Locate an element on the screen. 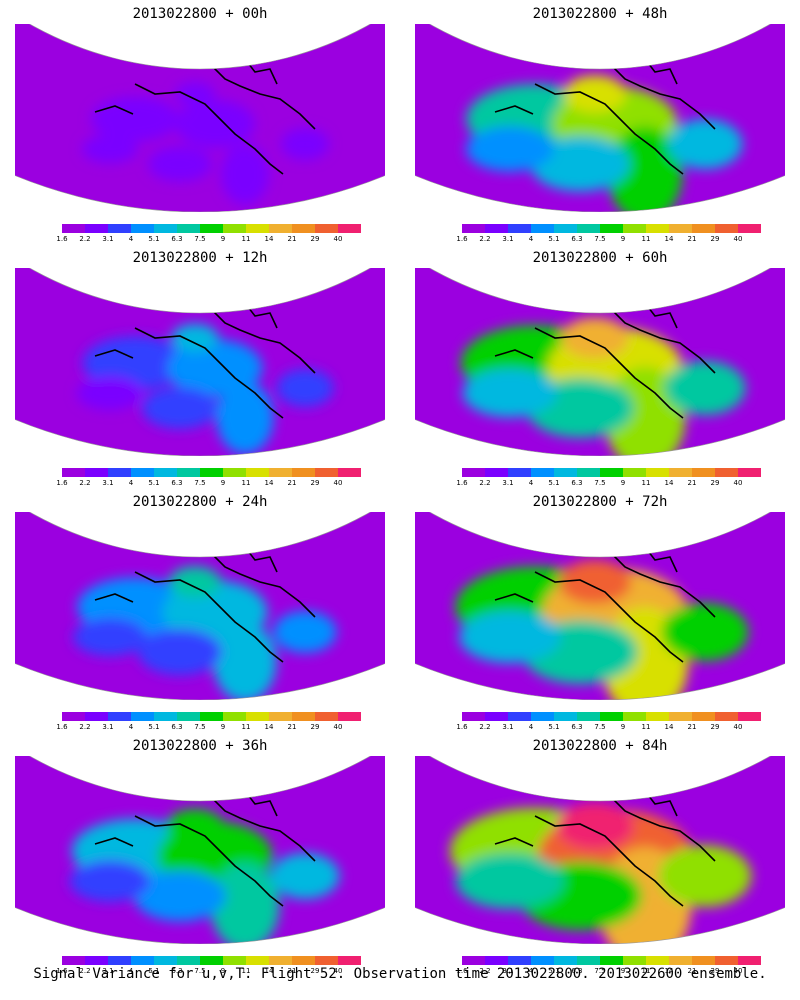 The width and height of the screenshot is (800, 1000). domain-outline is located at coordinates (600, 118).